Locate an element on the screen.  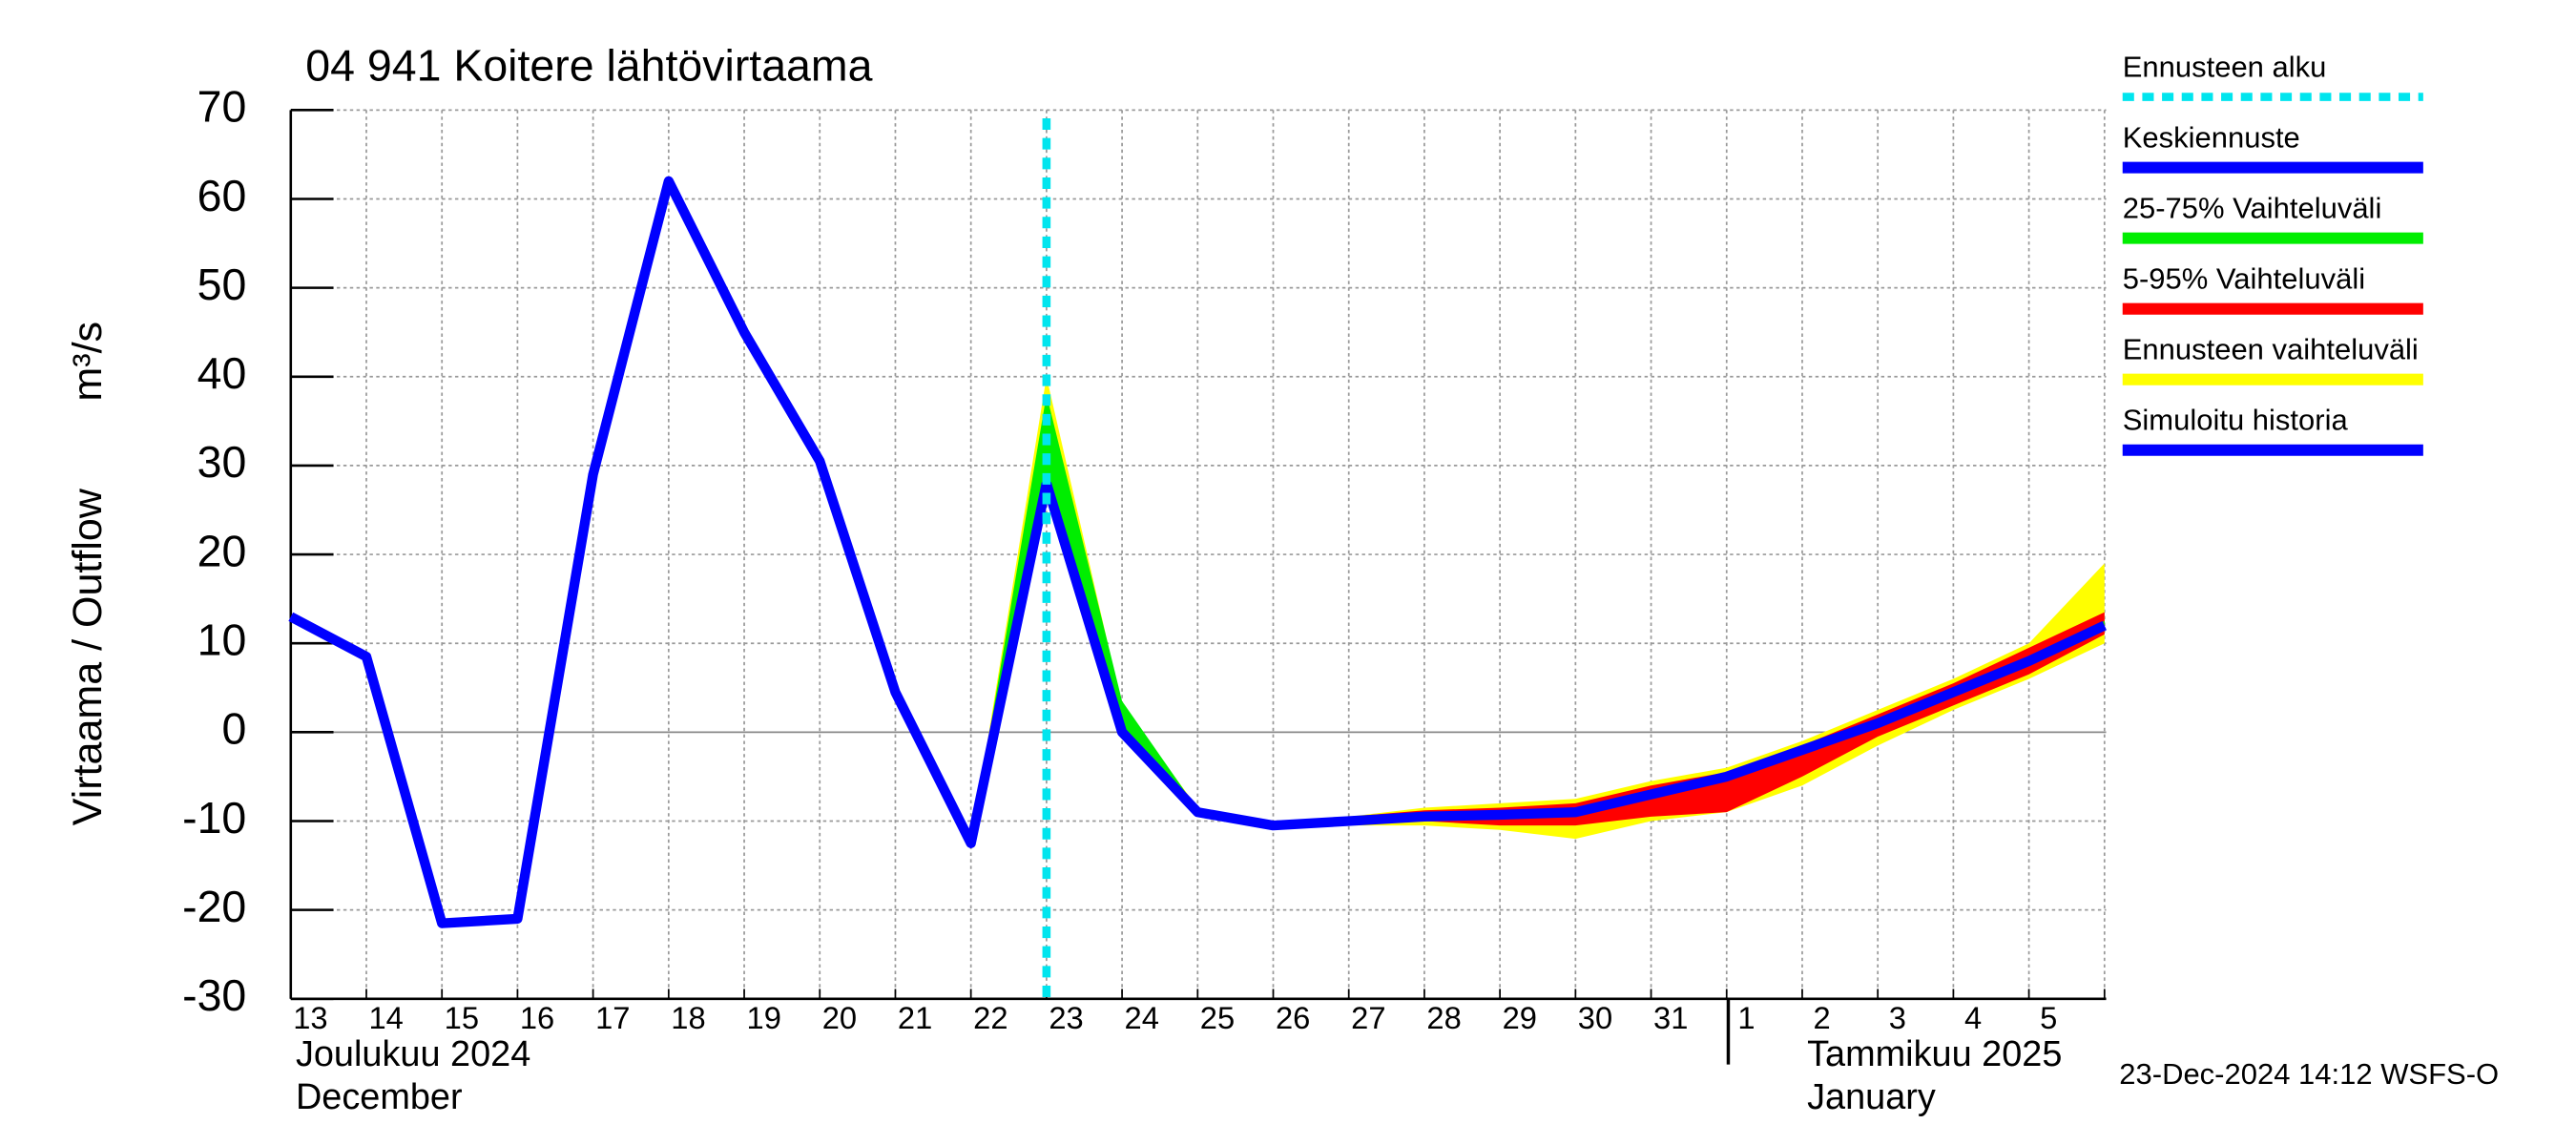
y-tick-label: 10 is located at coordinates (222, 639).